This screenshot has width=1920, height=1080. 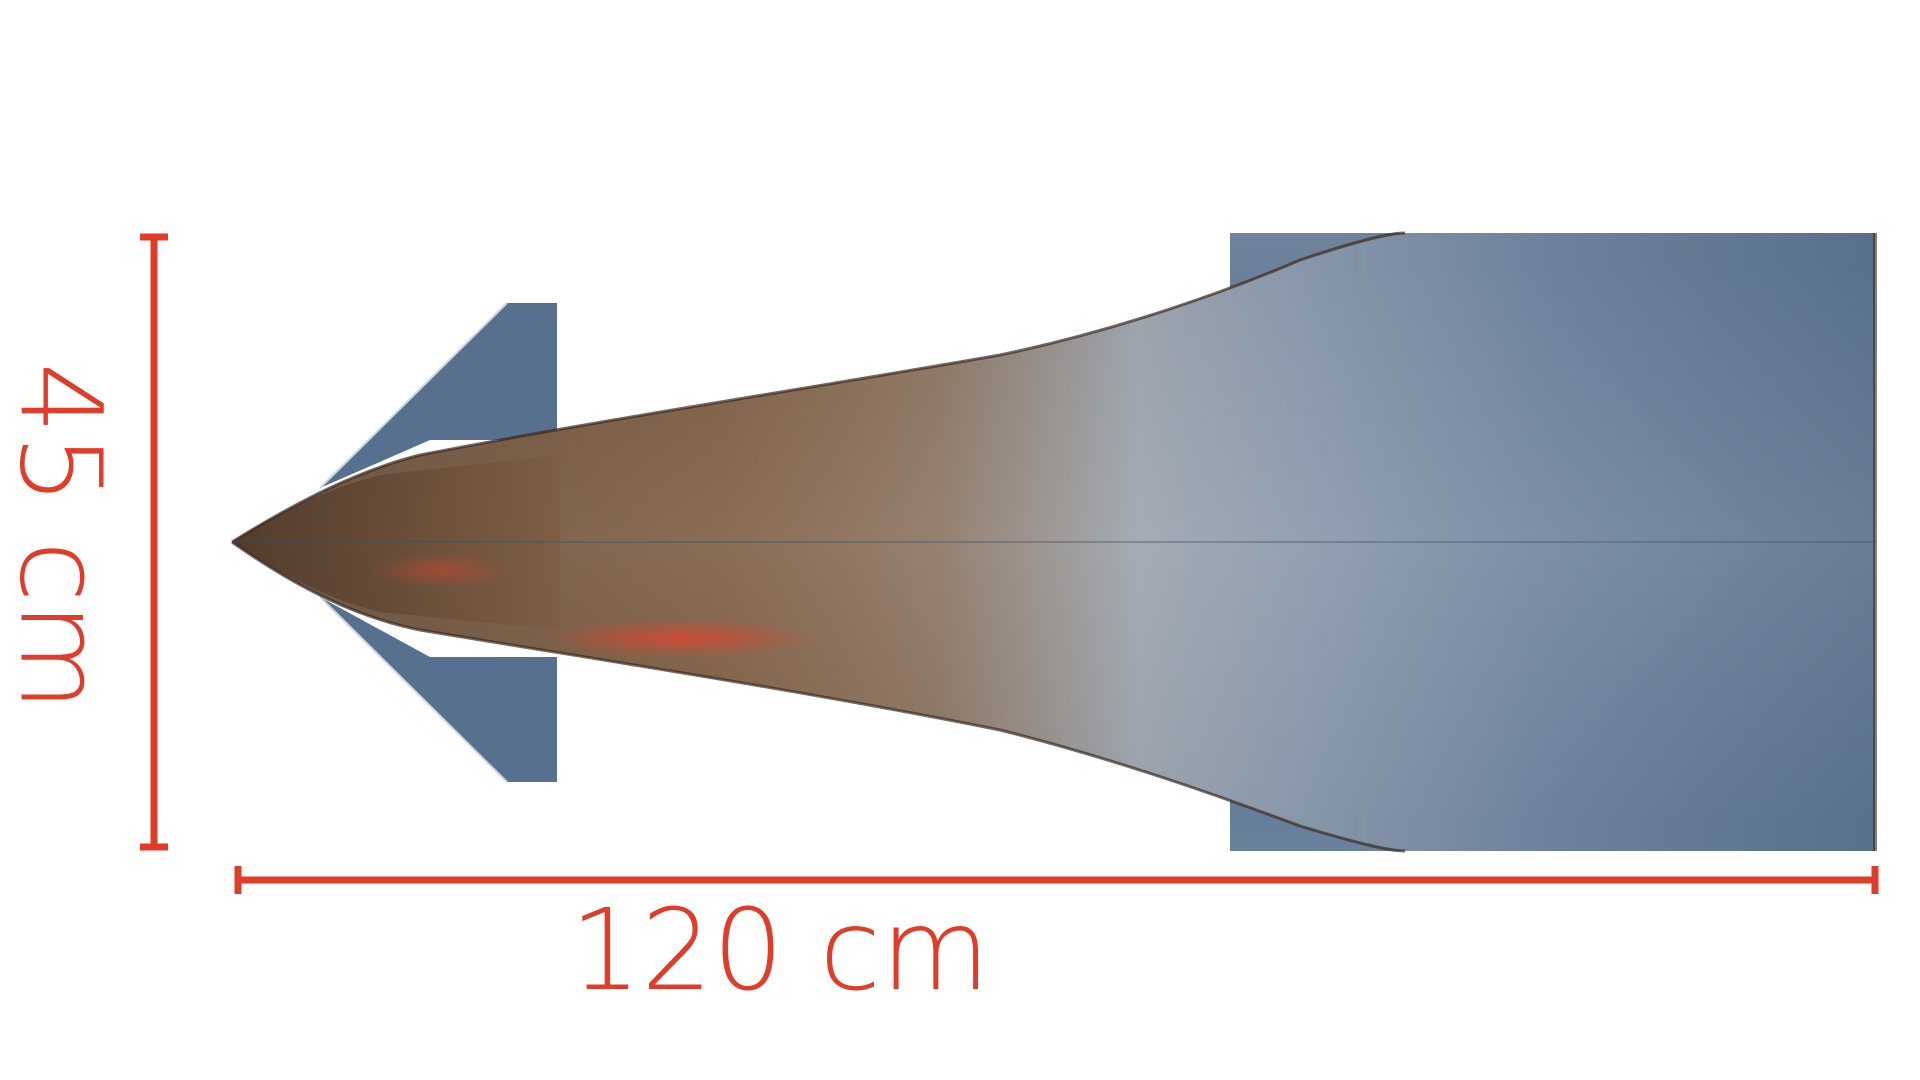 What do you see at coordinates (413, 395) in the screenshot?
I see `upper-fin-edge` at bounding box center [413, 395].